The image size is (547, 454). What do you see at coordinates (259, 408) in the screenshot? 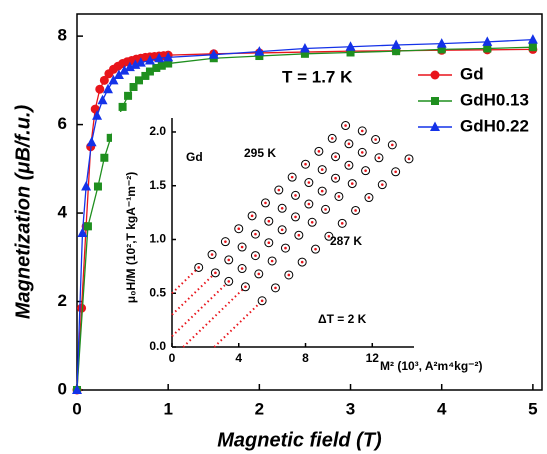
I see `x-tick-label: 2` at bounding box center [259, 408].